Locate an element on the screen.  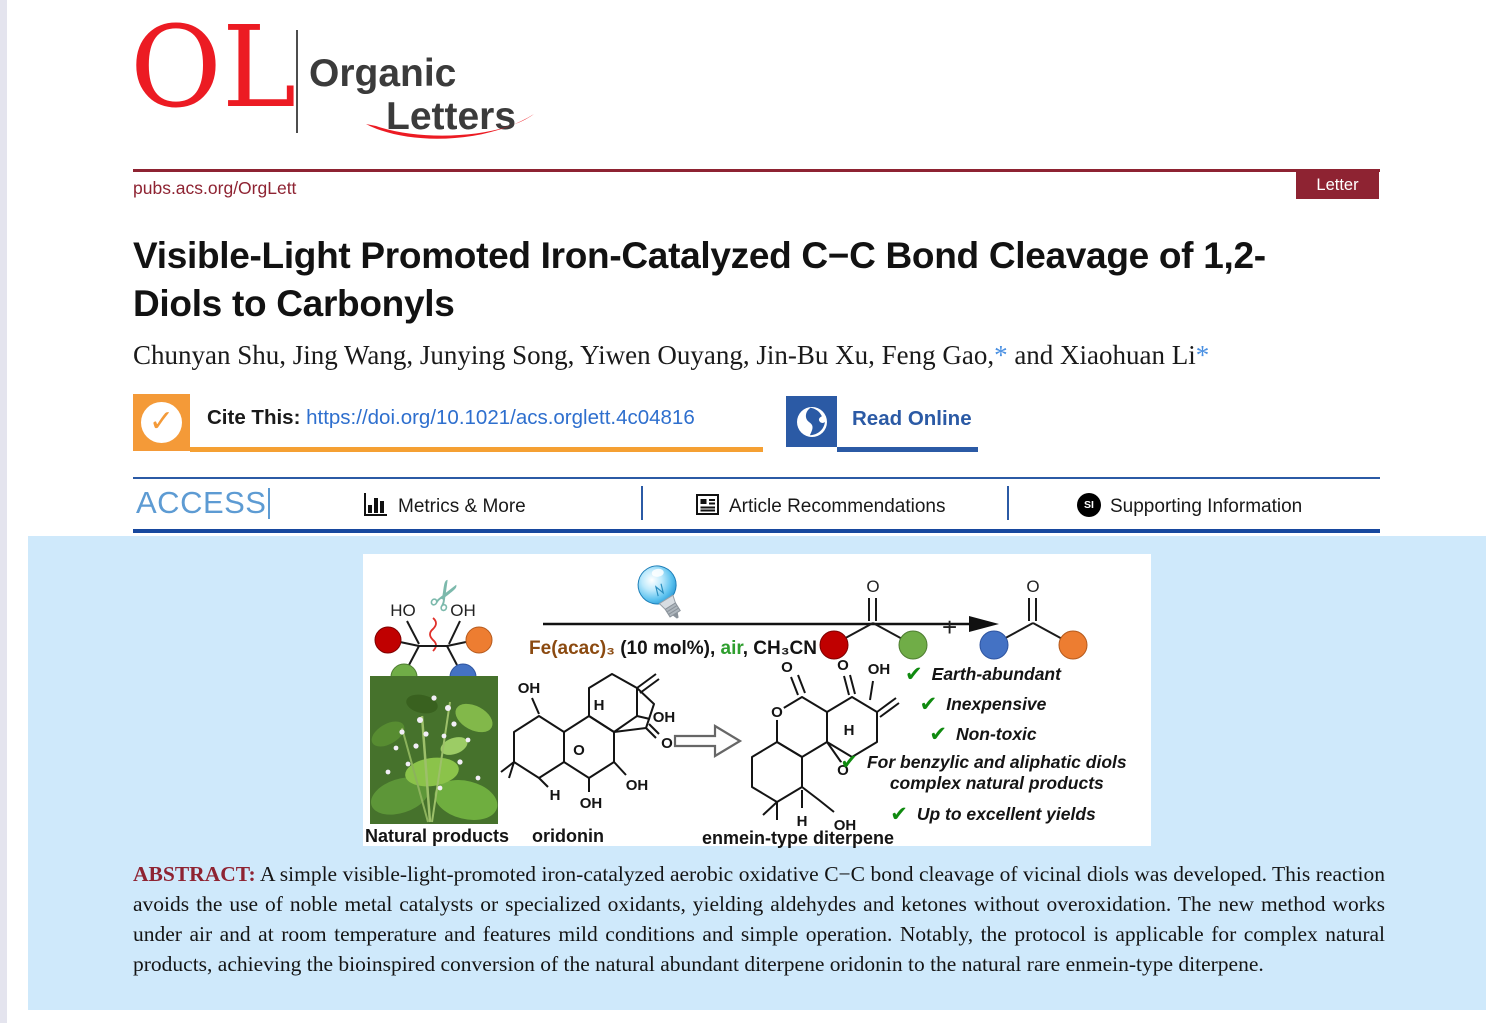
page-edge-stripe is located at coordinates (3, 511).